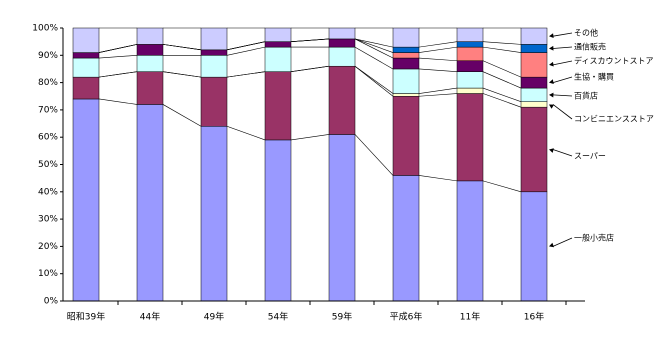  I want to click on x-tick-label: 16年, so click(534, 317).